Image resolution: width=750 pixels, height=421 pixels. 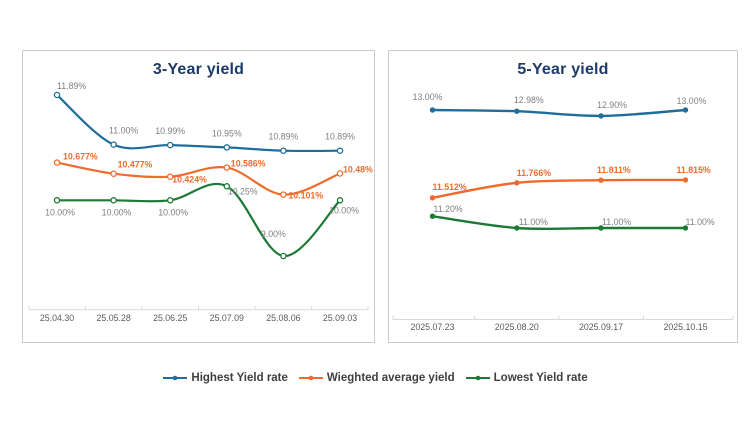 I want to click on x-axis-label: 25.04.30, so click(x=57, y=318).